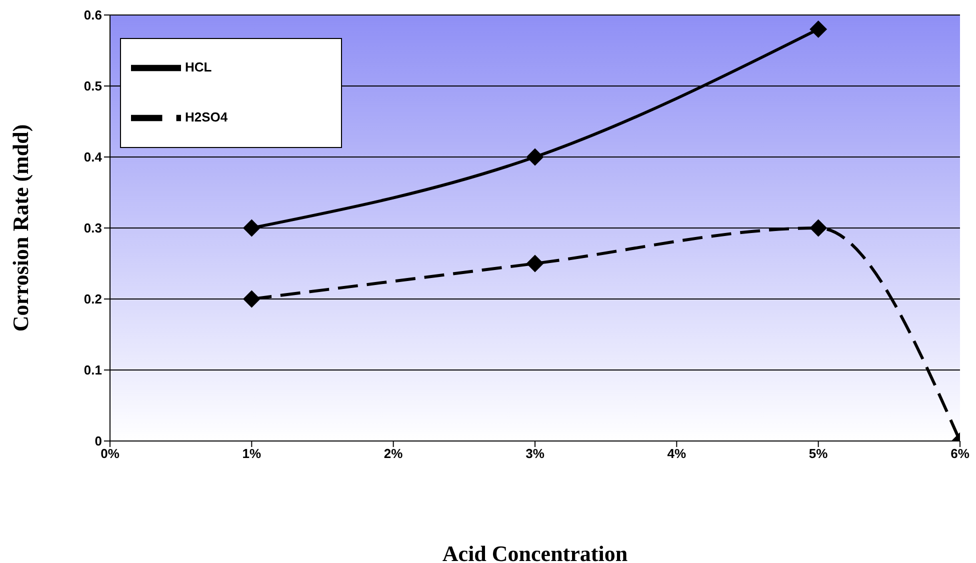  Describe the element at coordinates (93, 15) in the screenshot. I see `y-tick-label: 0.6` at that location.